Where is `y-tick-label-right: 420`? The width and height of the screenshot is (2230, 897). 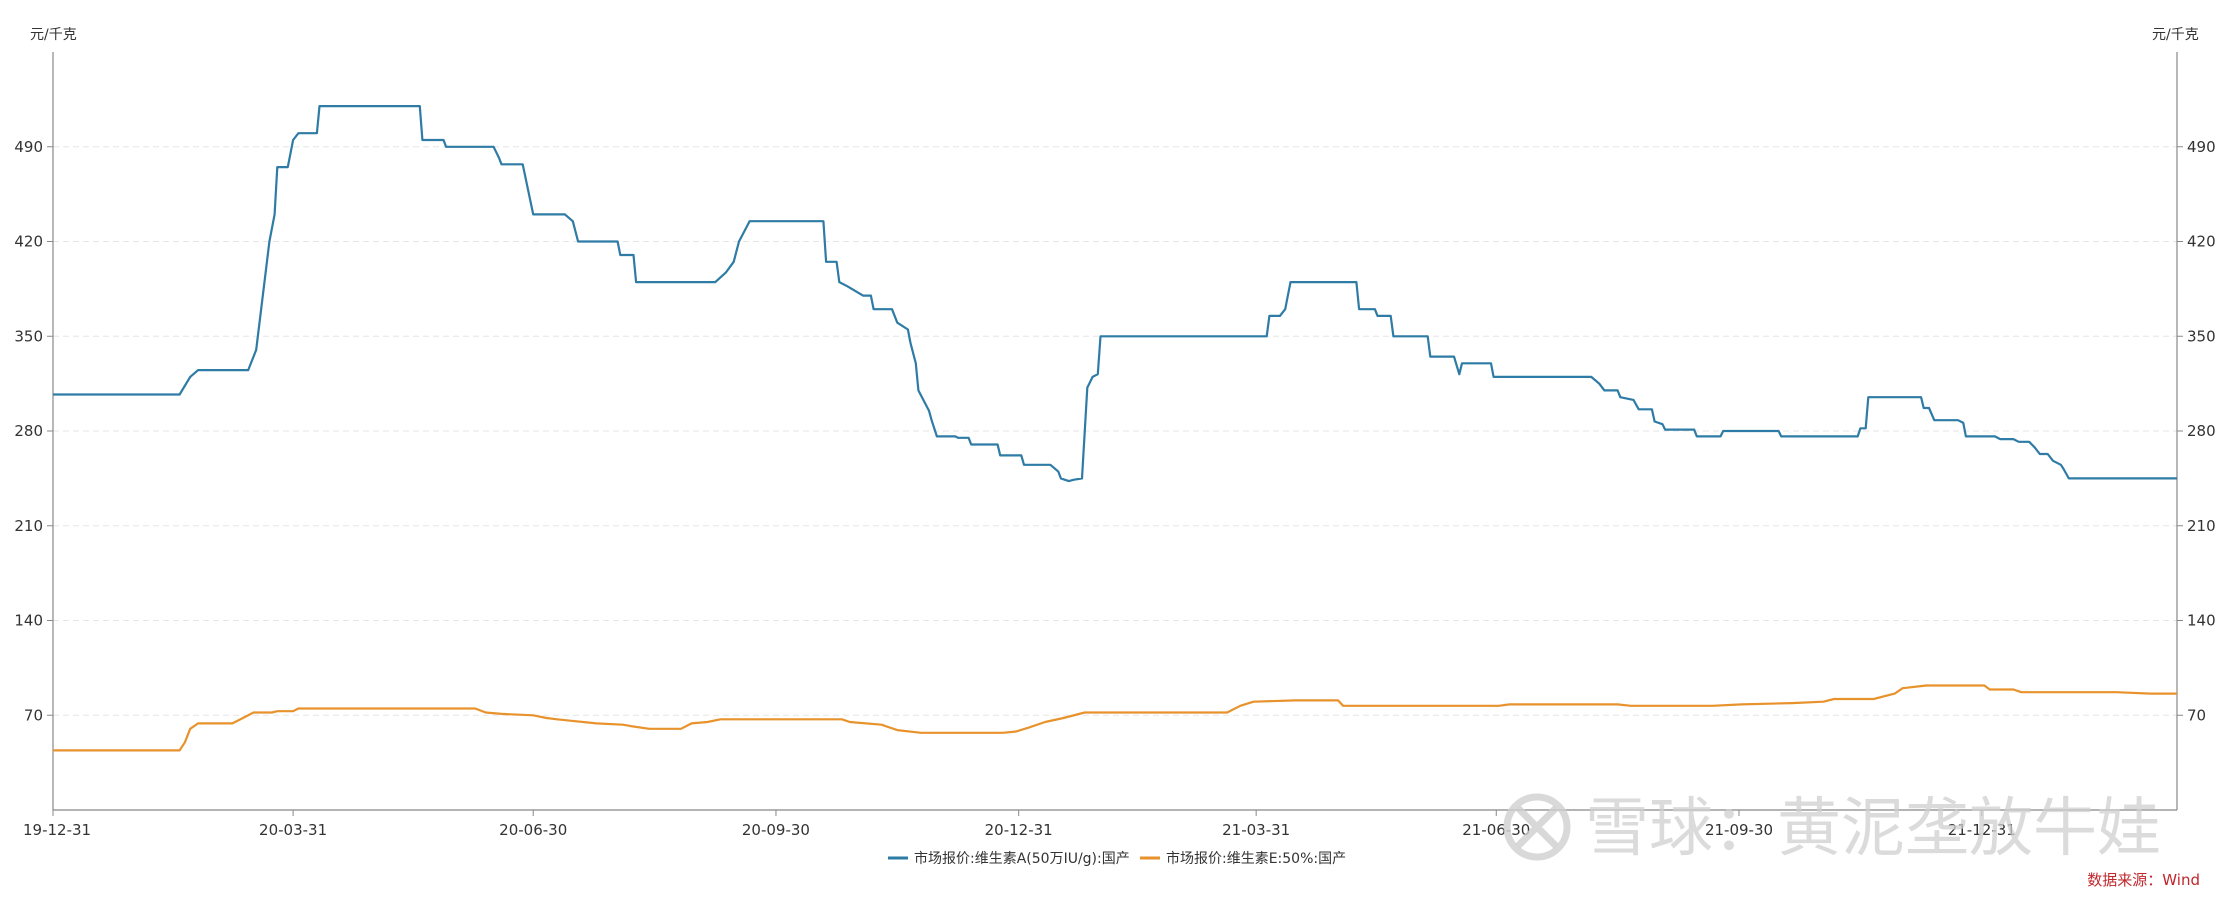 y-tick-label-right: 420 is located at coordinates (2201, 242).